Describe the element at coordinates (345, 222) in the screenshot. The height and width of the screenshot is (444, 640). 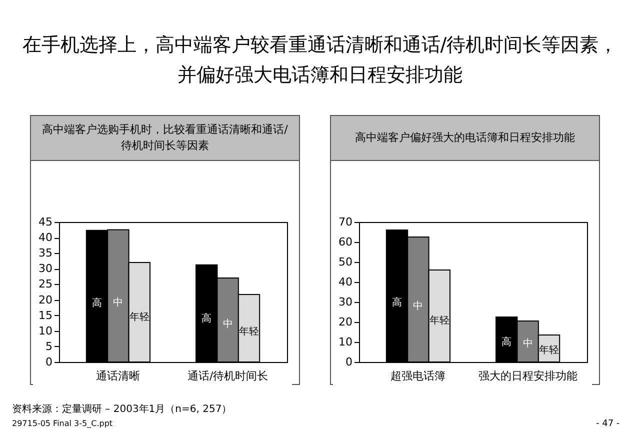
I see `y-tick-label: 70` at that location.